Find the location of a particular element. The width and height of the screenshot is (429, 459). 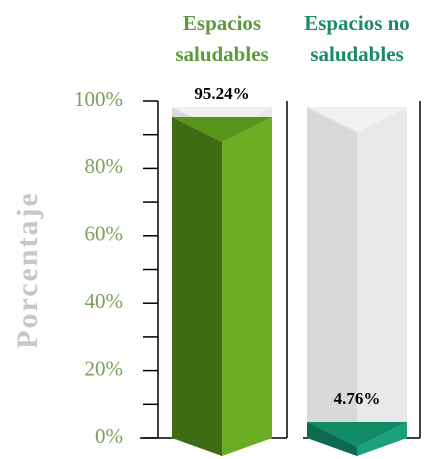

y-tick-label: 0% is located at coordinates (109, 436).